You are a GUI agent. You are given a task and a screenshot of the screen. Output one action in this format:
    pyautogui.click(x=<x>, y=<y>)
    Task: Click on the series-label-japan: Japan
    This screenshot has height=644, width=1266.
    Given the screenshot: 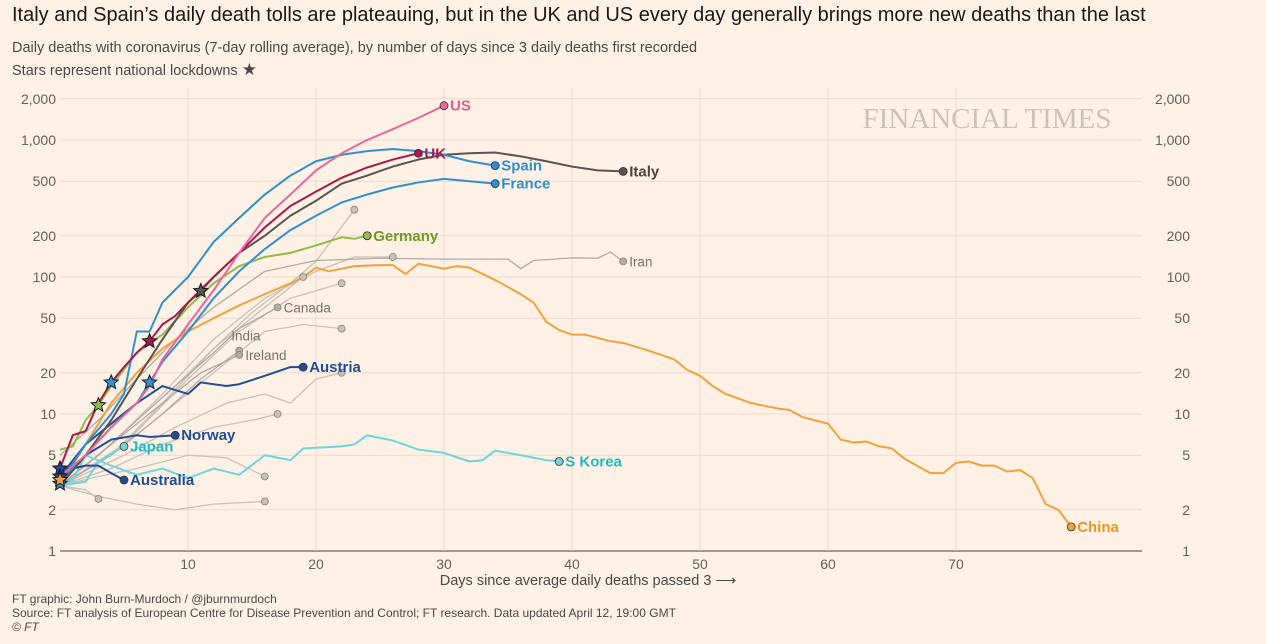 What is the action you would take?
    pyautogui.click(x=151, y=446)
    